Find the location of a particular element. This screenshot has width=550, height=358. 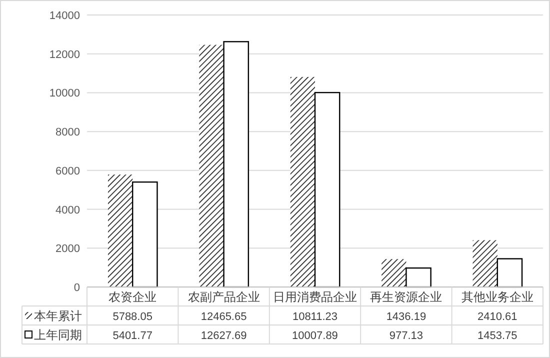

x-tick-label: 农资企业 is located at coordinates (132, 297).